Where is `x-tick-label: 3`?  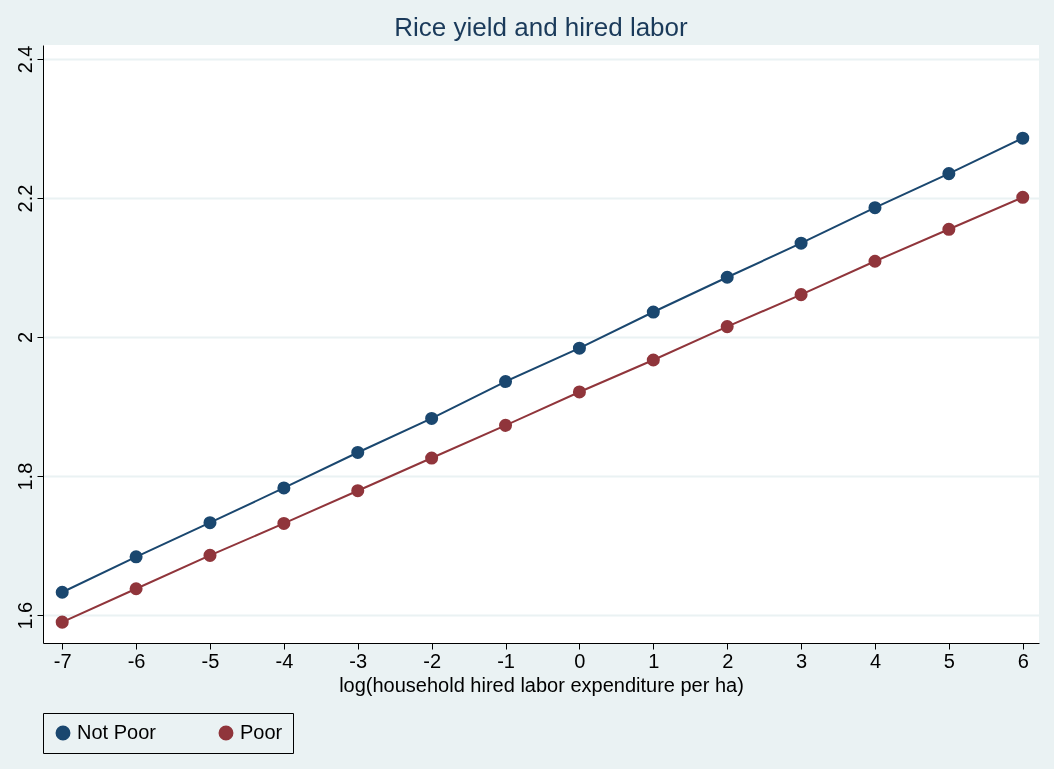 x-tick-label: 3 is located at coordinates (802, 660).